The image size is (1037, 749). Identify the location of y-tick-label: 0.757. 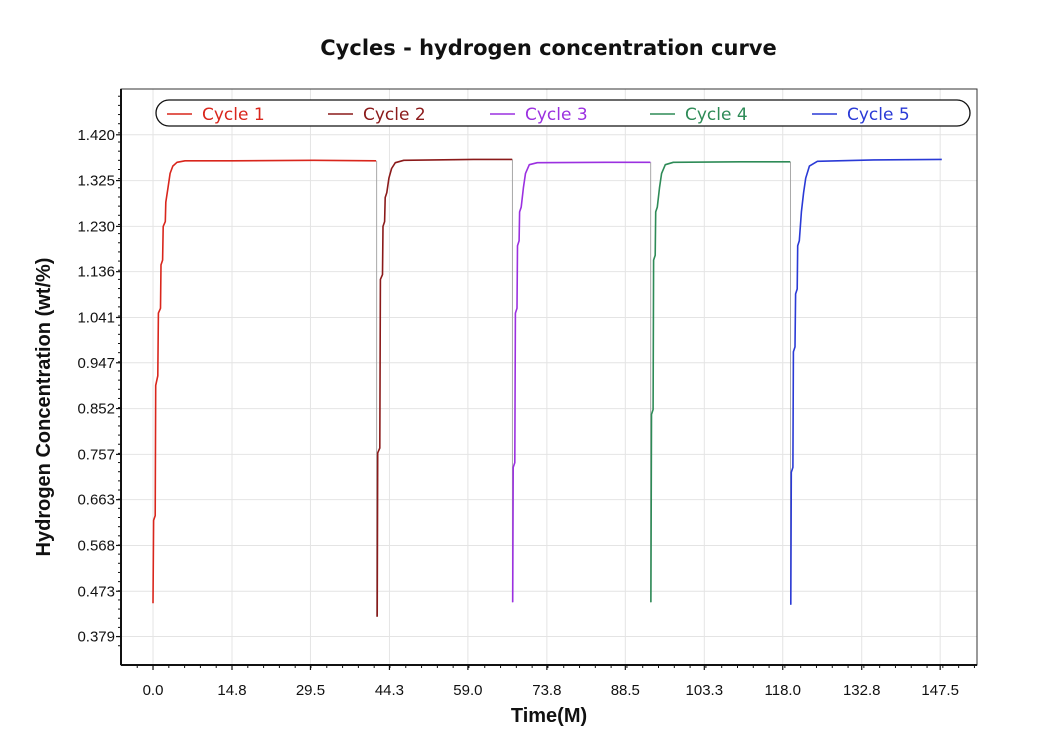
(96, 454).